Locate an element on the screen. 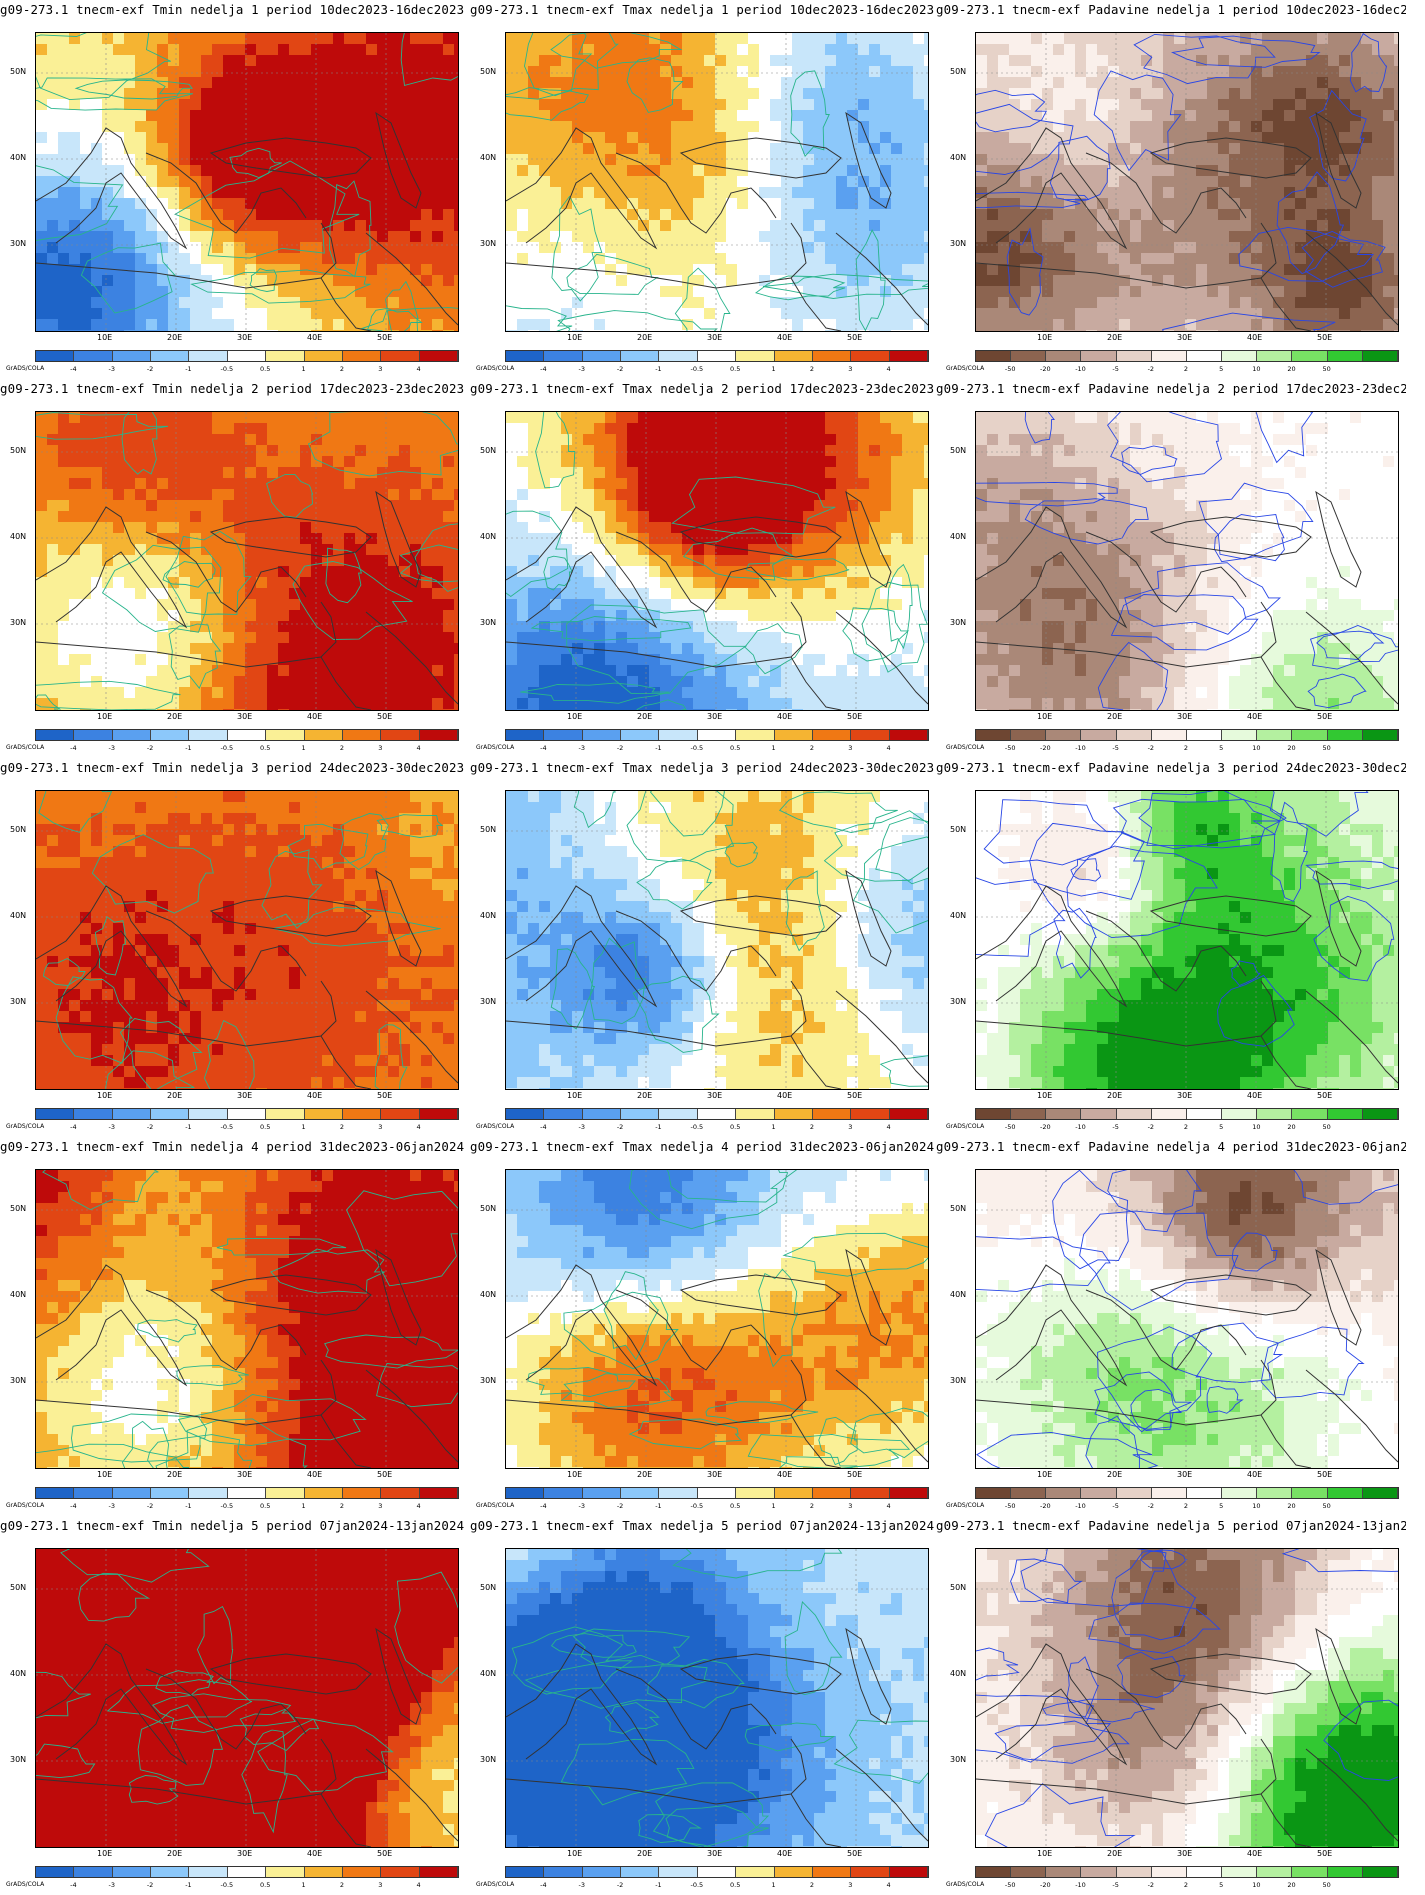 The height and width of the screenshot is (1895, 1425). color-scale-tick: -10 is located at coordinates (1080, 1885).